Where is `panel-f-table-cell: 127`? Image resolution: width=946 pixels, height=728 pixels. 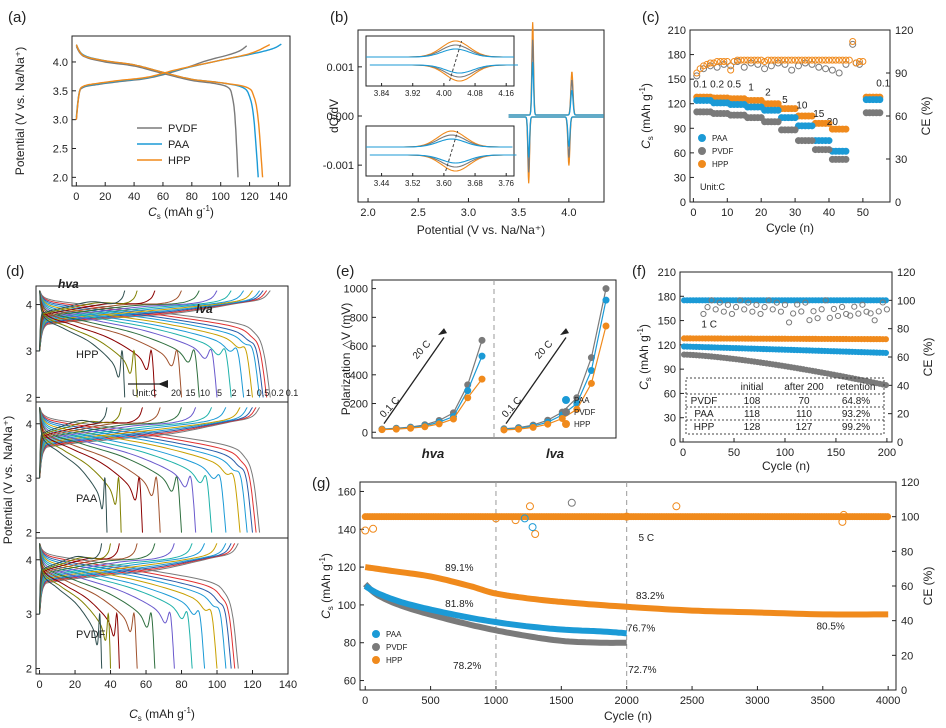 panel-f-table-cell: 127 is located at coordinates (804, 427).